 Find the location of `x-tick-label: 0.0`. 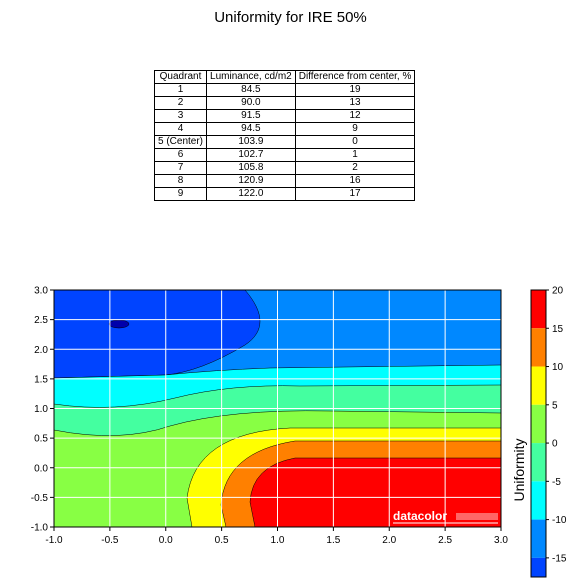

x-tick-label: 0.0 is located at coordinates (166, 540).